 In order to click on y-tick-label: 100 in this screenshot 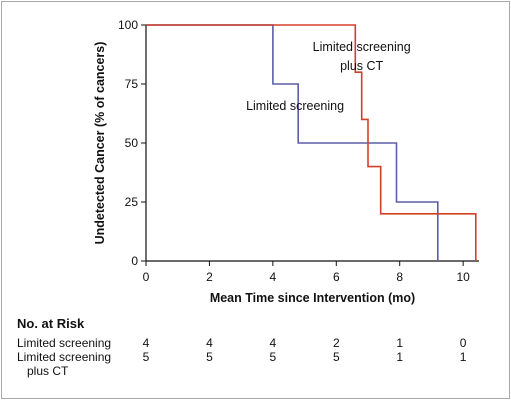, I will do `click(128, 25)`.